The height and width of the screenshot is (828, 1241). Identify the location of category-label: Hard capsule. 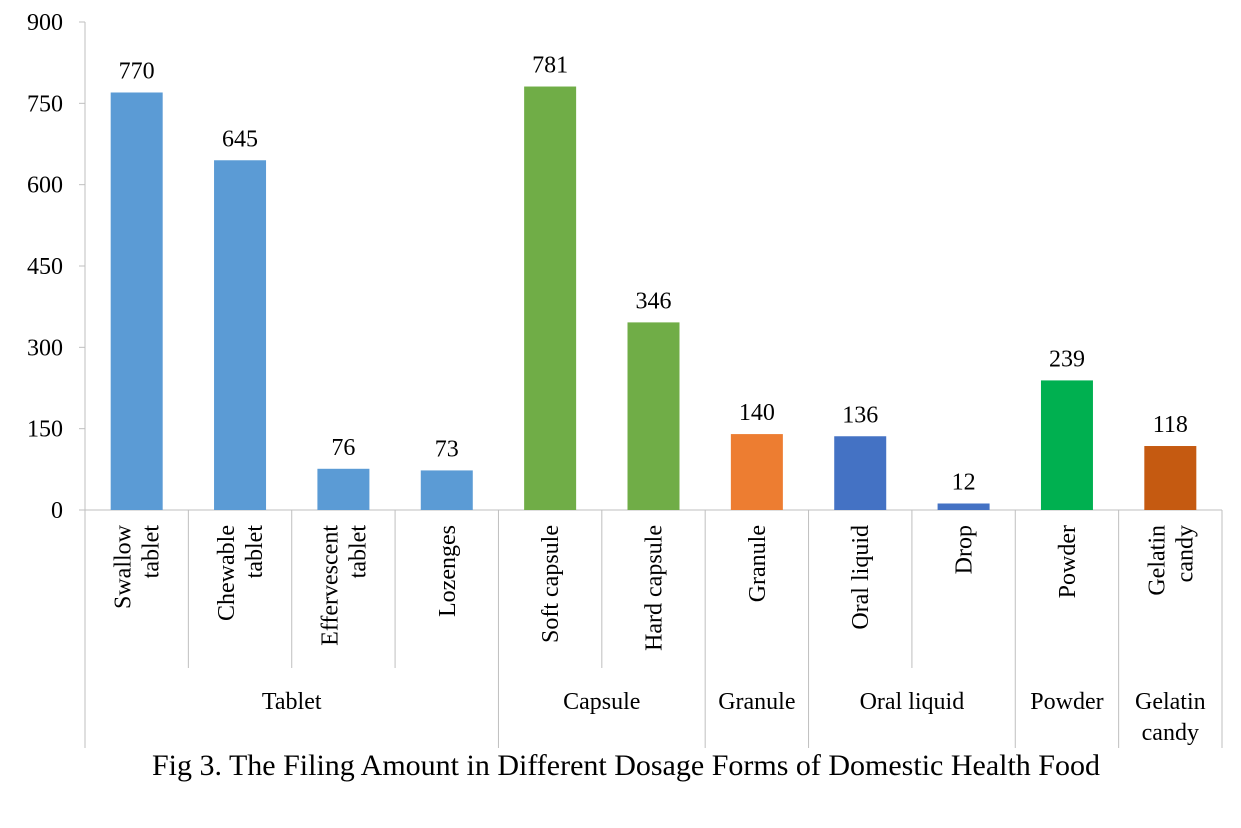
(655, 588).